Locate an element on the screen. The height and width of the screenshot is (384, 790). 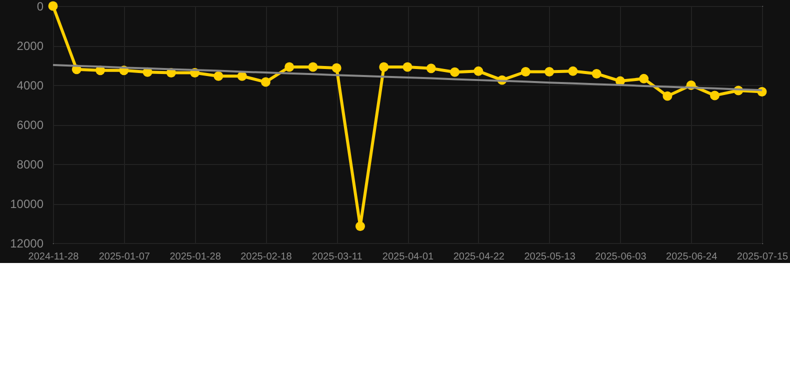
y-tick-label: 0 is located at coordinates (40, 7).